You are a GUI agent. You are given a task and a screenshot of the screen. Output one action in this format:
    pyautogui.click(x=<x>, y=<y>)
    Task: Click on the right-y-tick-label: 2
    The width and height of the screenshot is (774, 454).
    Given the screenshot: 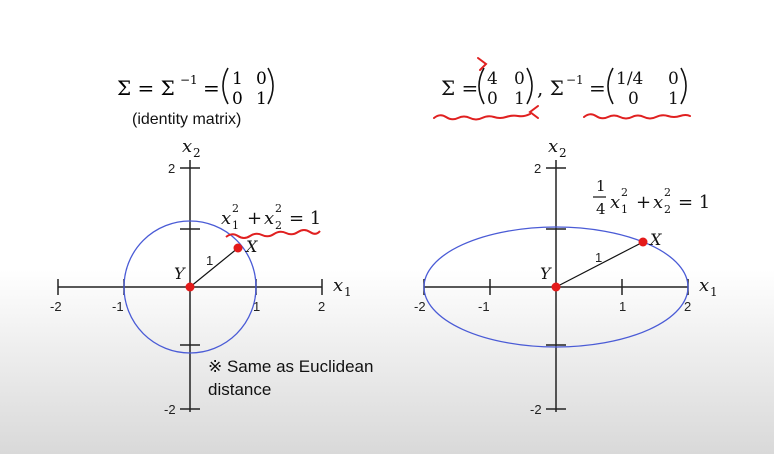 What is the action you would take?
    pyautogui.click(x=537, y=168)
    